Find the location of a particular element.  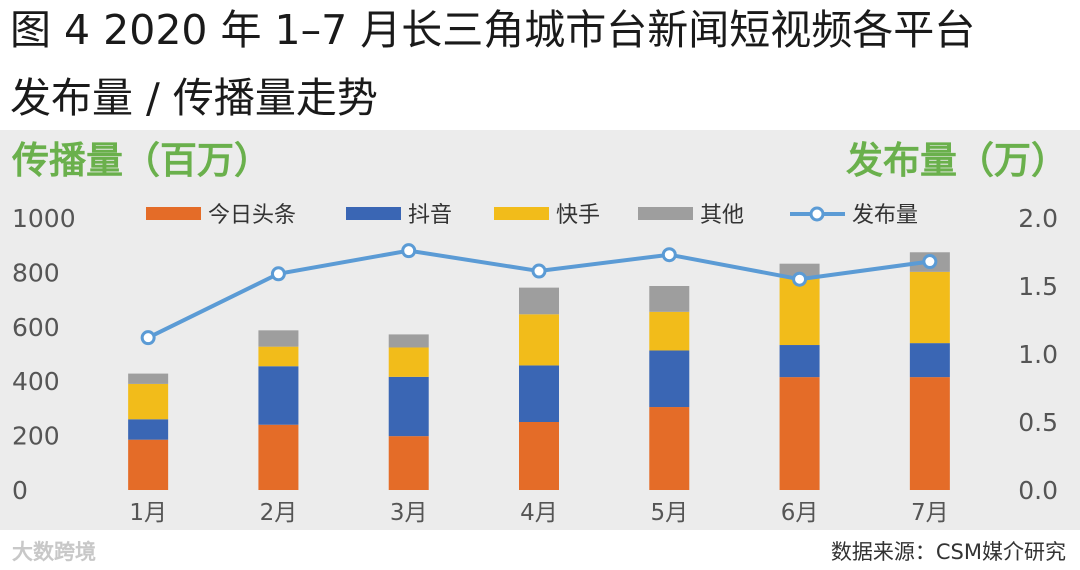

legend-label: 其他 is located at coordinates (722, 215).